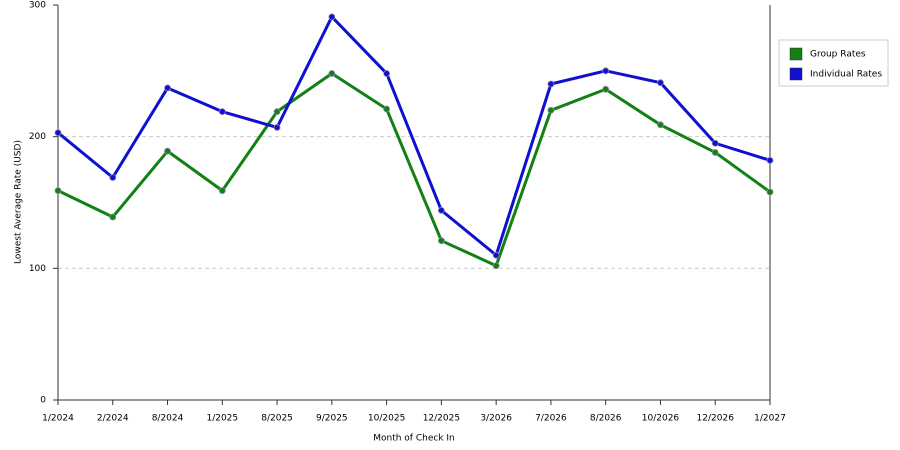 This screenshot has width=900, height=450. What do you see at coordinates (168, 419) in the screenshot?
I see `x-tick-label: 8/2024` at bounding box center [168, 419].